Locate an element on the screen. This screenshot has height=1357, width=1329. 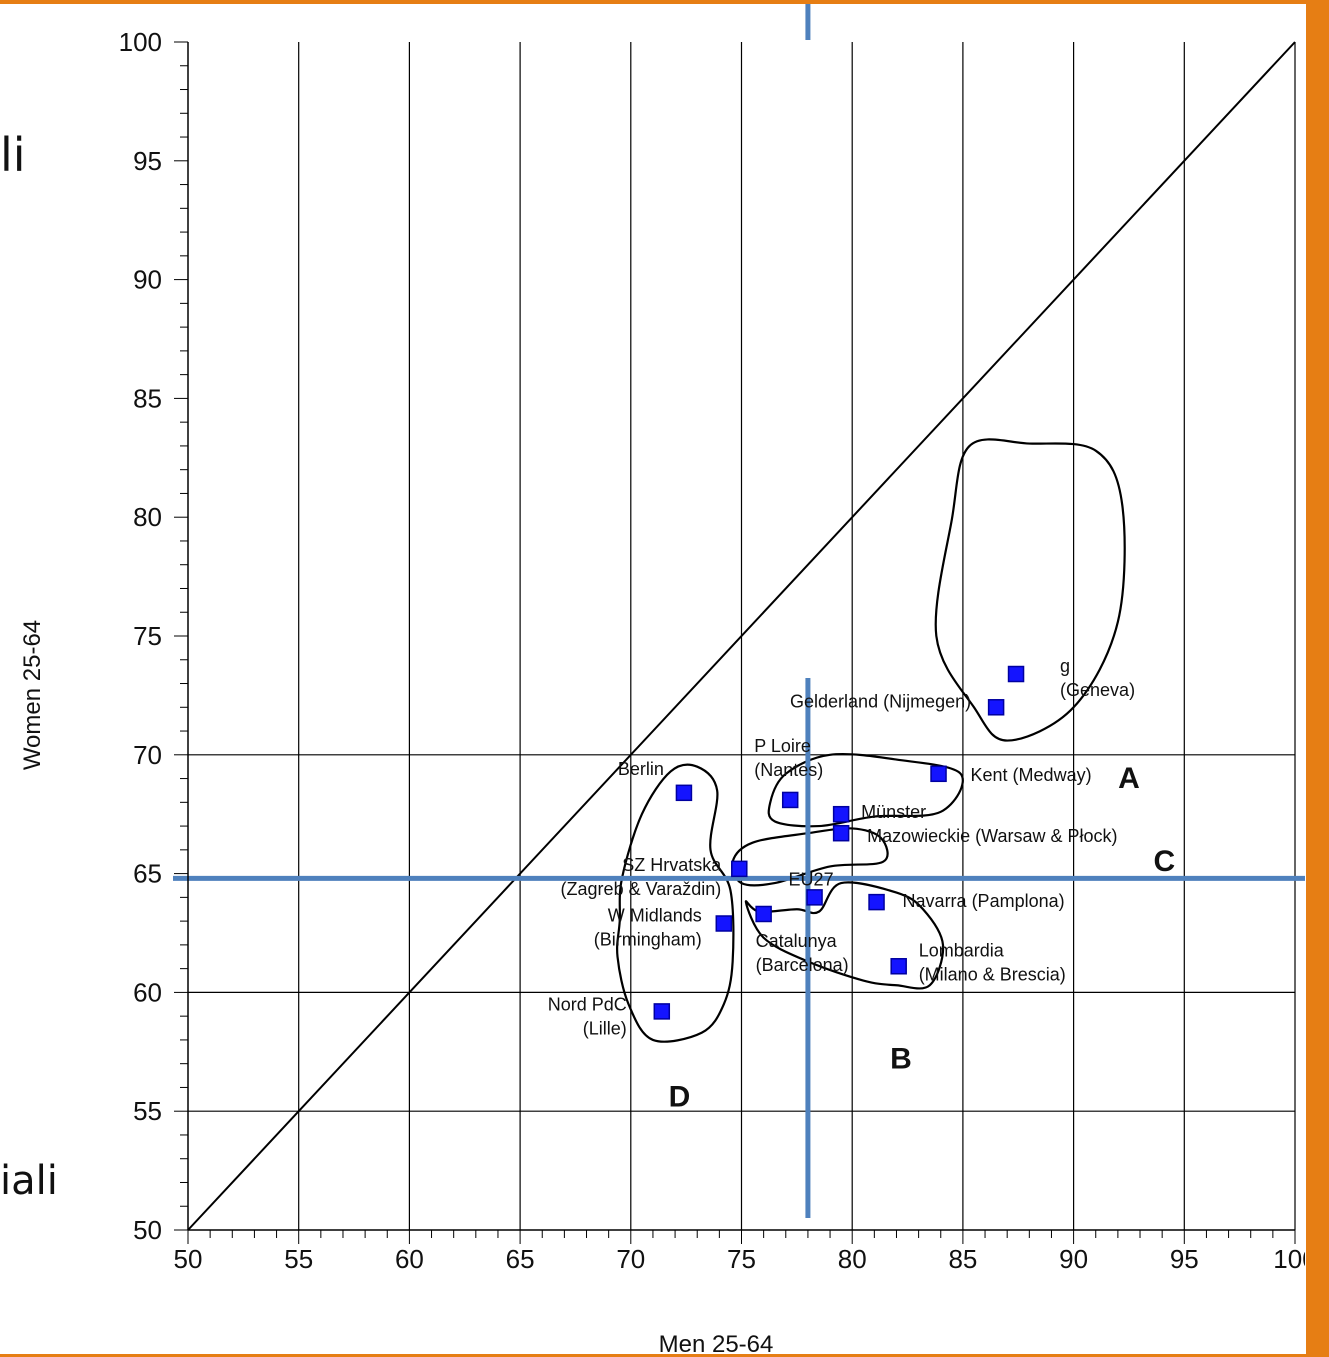
x-tick-label-70: 70 is located at coordinates (630, 1259).